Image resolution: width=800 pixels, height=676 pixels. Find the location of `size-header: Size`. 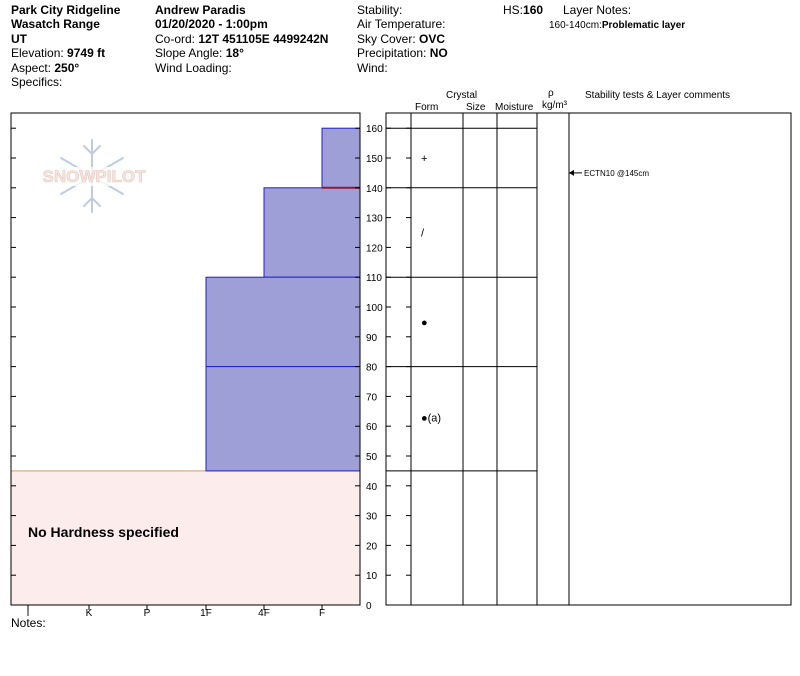

size-header: Size is located at coordinates (476, 107).